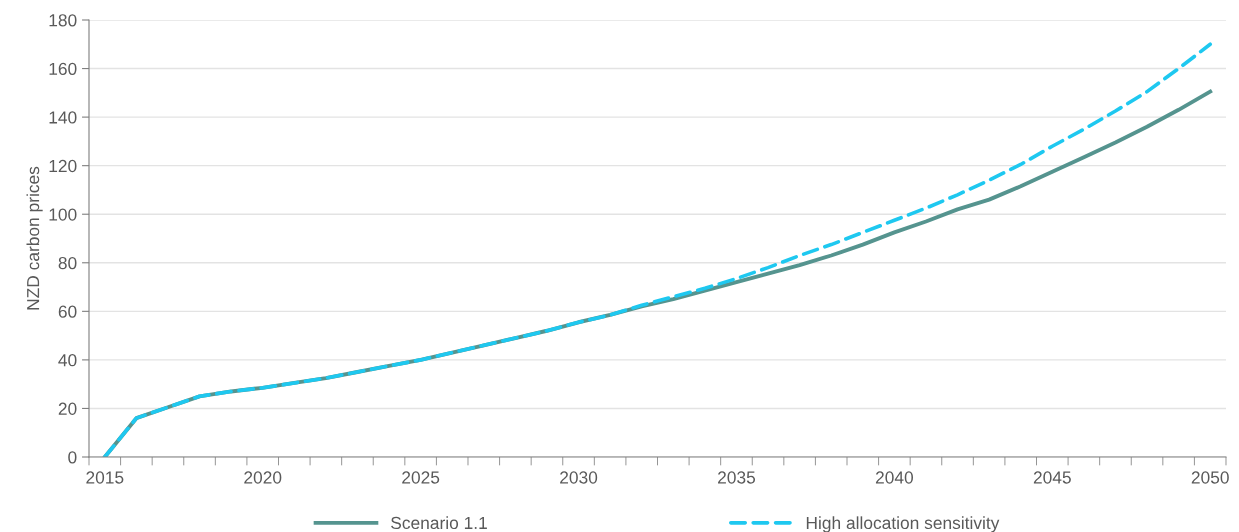  I want to click on y-tick-label: 40, so click(67, 360).